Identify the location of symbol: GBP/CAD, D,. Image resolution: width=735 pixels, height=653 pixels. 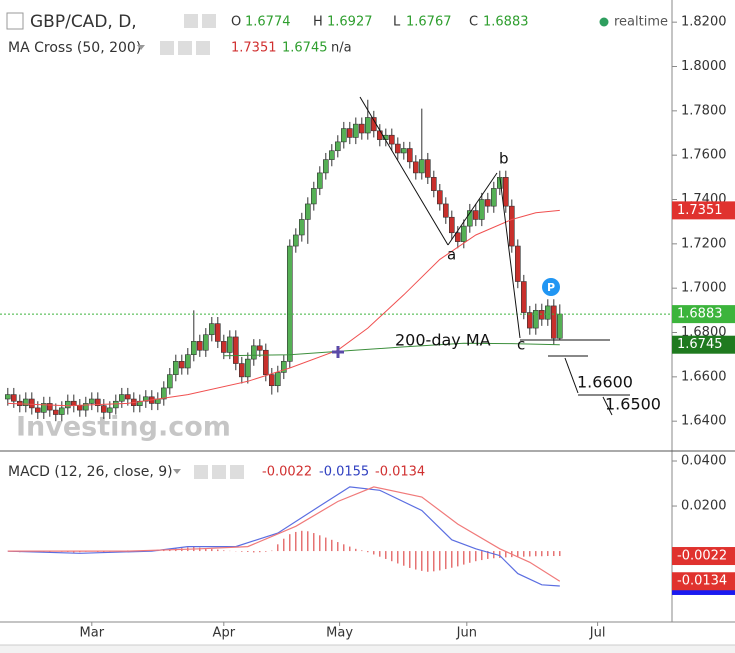
(83, 22).